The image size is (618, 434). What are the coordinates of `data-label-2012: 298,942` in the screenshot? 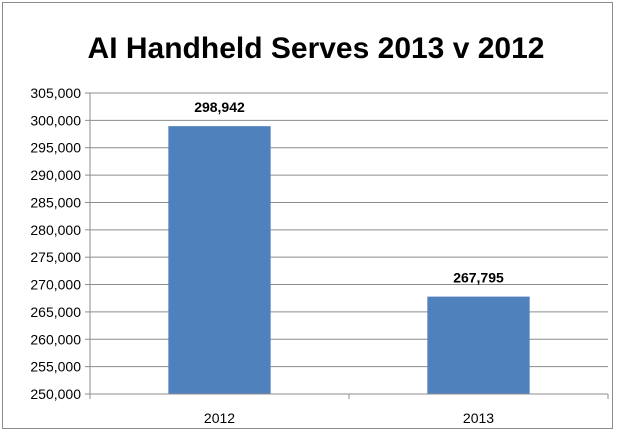 It's located at (219, 107).